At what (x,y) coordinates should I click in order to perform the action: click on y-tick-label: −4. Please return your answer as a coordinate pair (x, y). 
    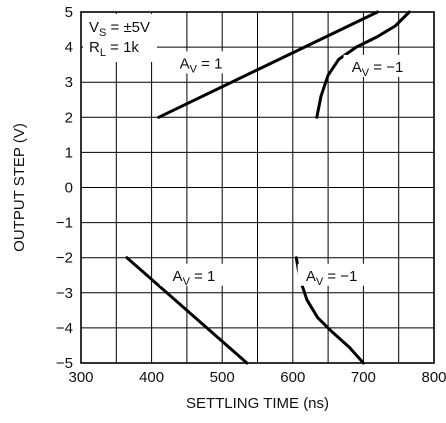
    Looking at the image, I should click on (64, 328).